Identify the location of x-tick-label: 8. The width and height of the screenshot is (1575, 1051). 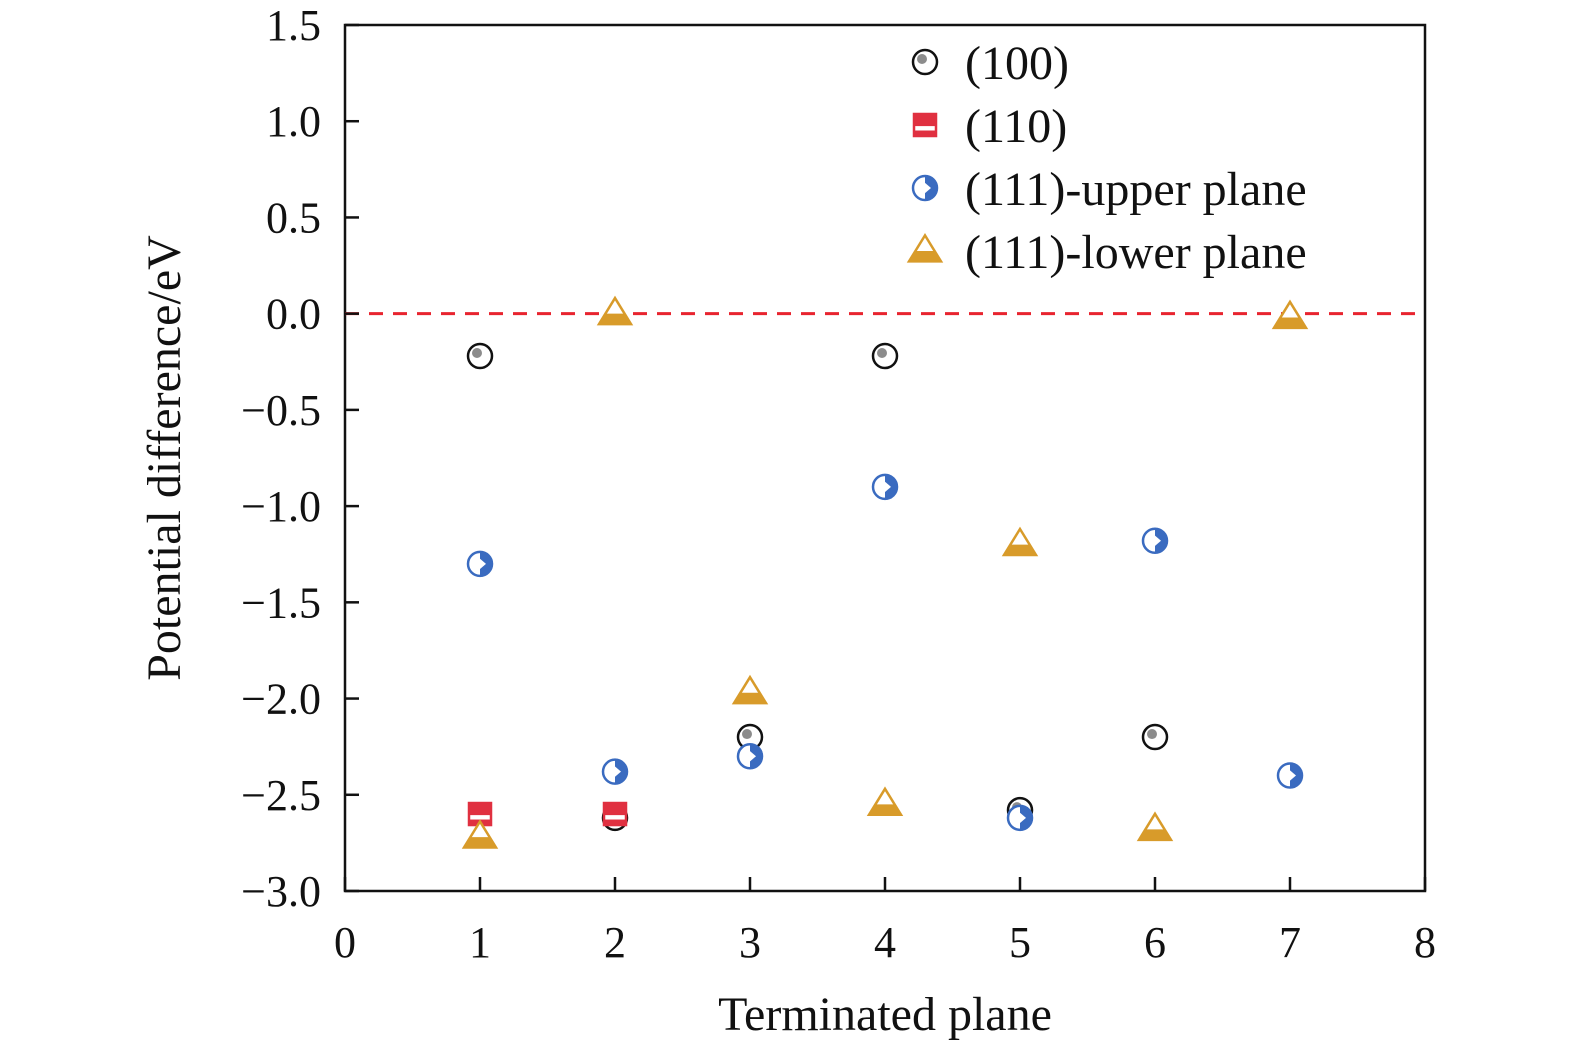
(1425, 942).